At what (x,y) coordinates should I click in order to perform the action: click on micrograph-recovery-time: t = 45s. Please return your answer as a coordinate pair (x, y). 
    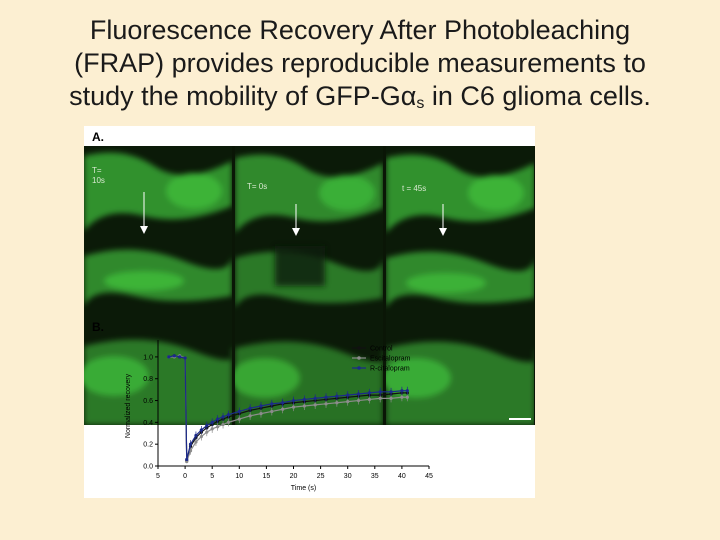
    Looking at the image, I should click on (414, 189).